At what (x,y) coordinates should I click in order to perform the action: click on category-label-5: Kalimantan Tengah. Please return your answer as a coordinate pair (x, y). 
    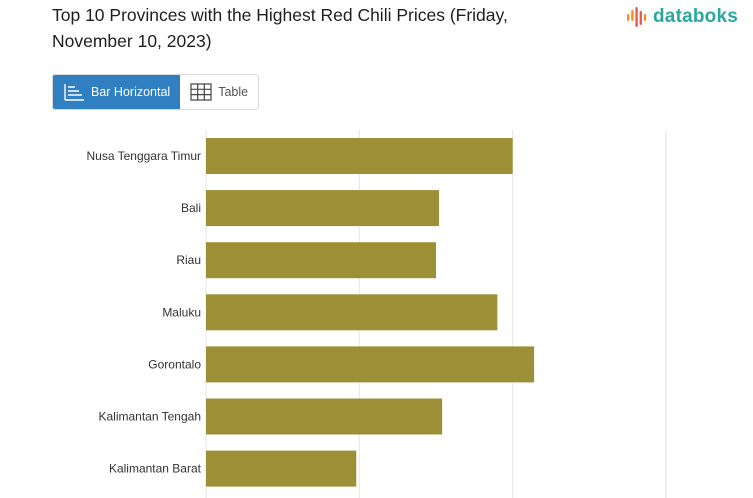
    Looking at the image, I should click on (149, 417).